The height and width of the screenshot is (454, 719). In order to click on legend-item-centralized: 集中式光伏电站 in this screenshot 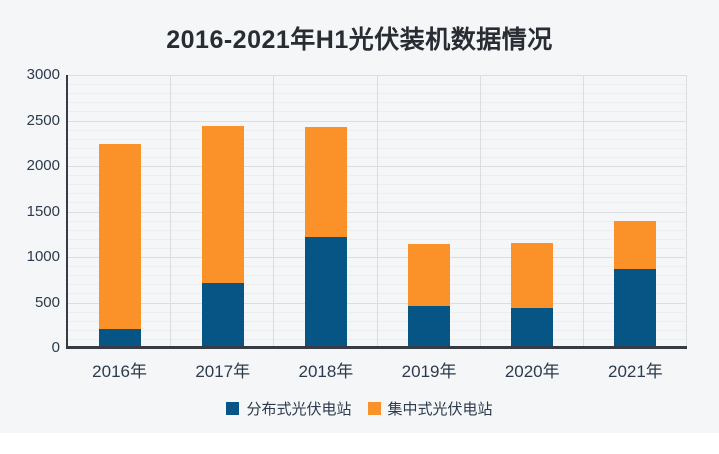, I will do `click(430, 408)`.